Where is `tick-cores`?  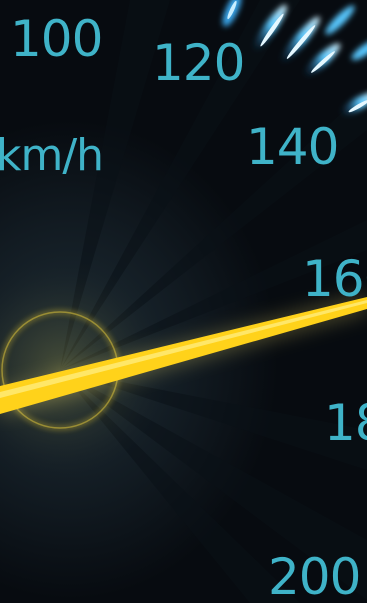 tick-cores is located at coordinates (297, 56).